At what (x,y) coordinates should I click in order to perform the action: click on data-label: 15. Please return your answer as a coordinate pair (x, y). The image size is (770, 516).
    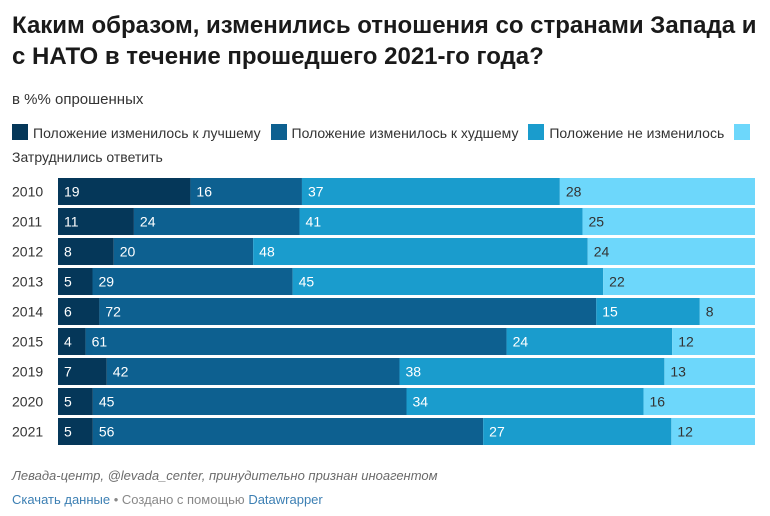
    Looking at the image, I should click on (610, 312).